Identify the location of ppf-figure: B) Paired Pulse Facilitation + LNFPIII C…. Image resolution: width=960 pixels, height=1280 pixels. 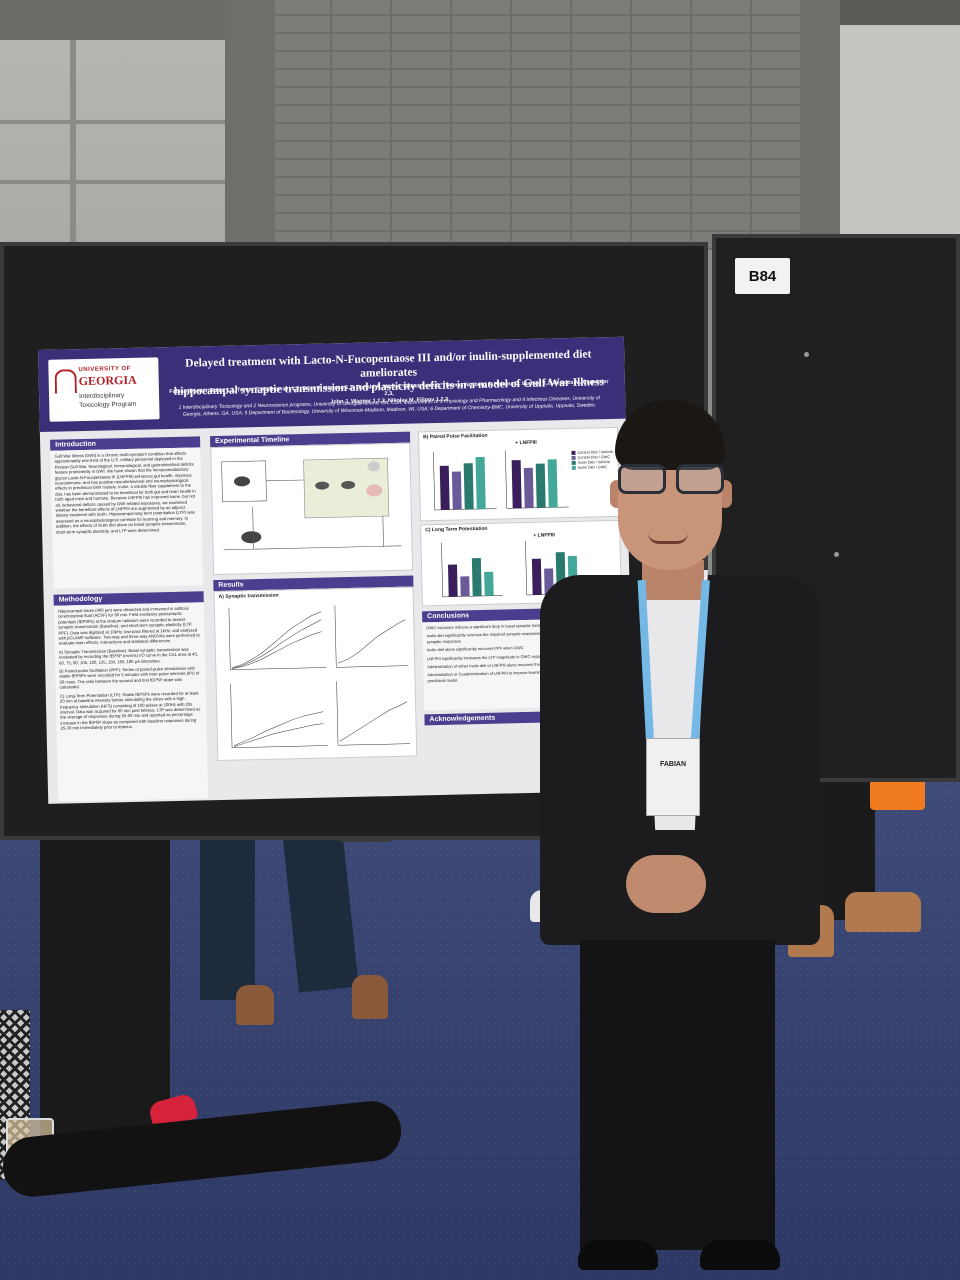
(518, 474).